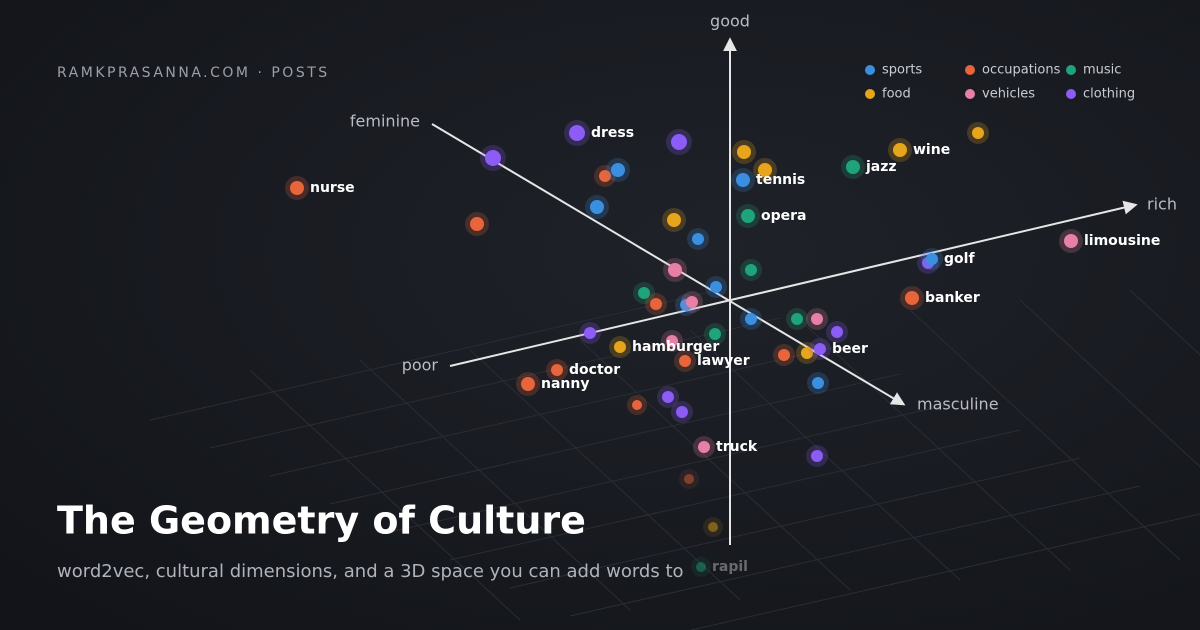 The image size is (1200, 630). I want to click on point-label: beer, so click(850, 349).